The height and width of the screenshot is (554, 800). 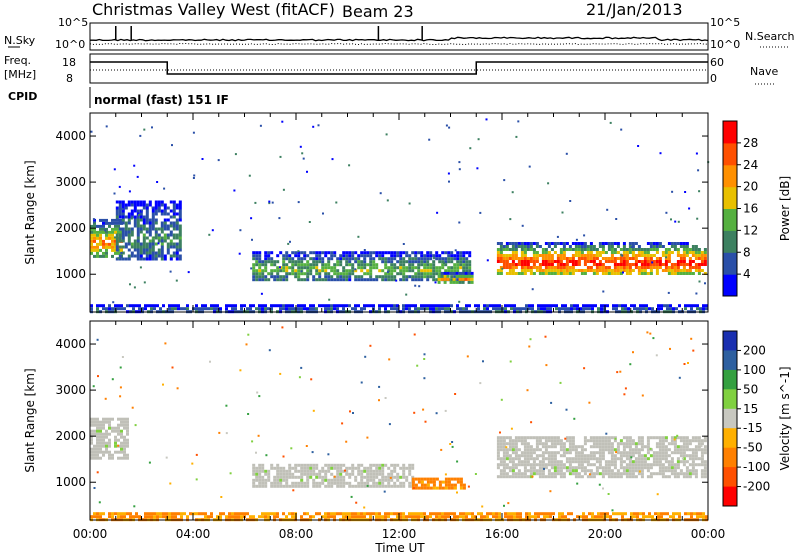 I want to click on freq-panel-frame, so click(x=399, y=68).